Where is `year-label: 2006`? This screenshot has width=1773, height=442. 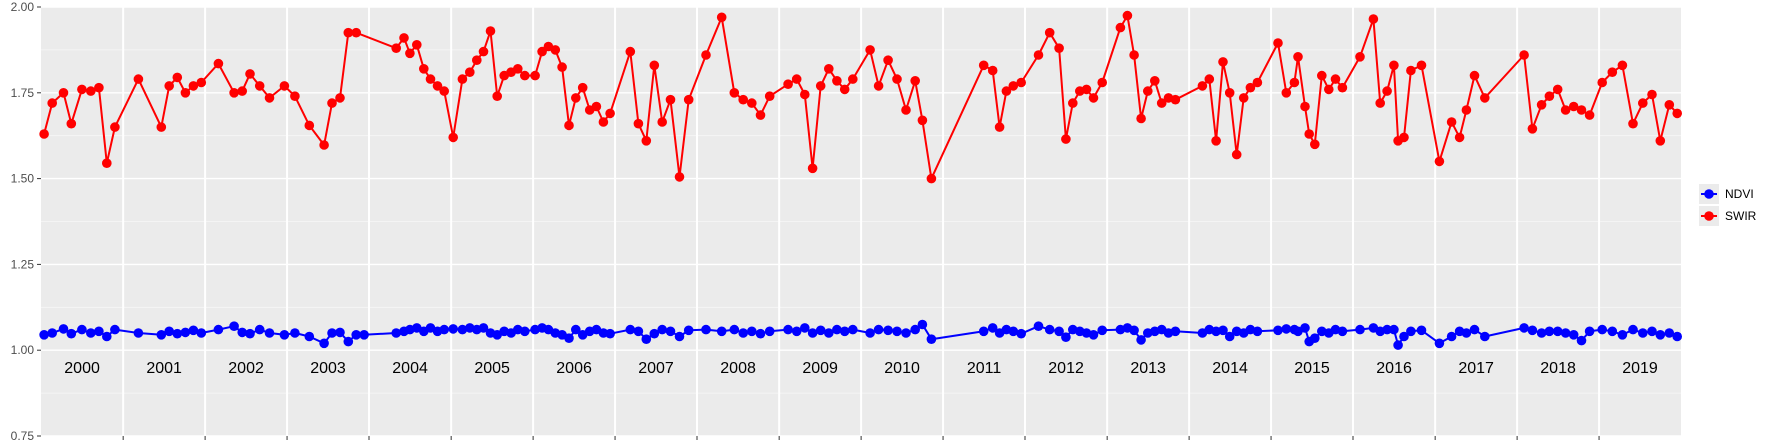
year-label: 2006 is located at coordinates (574, 368).